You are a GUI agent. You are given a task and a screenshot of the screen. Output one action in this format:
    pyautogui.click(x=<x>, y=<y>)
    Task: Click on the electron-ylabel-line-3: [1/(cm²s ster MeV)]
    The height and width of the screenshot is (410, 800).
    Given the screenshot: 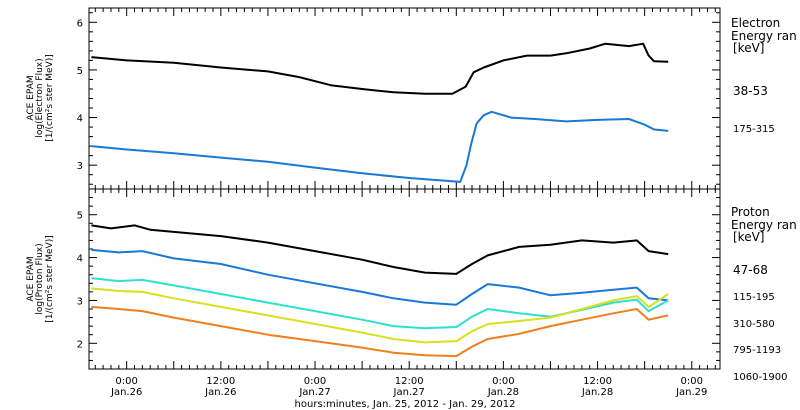 What is the action you would take?
    pyautogui.click(x=50, y=97)
    